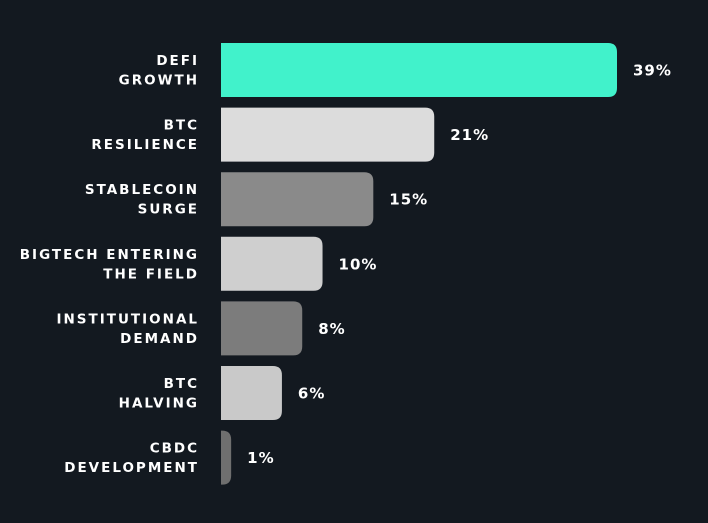 The height and width of the screenshot is (523, 708). I want to click on bar-group: BTC RESILIENCE 21%, so click(290, 134).